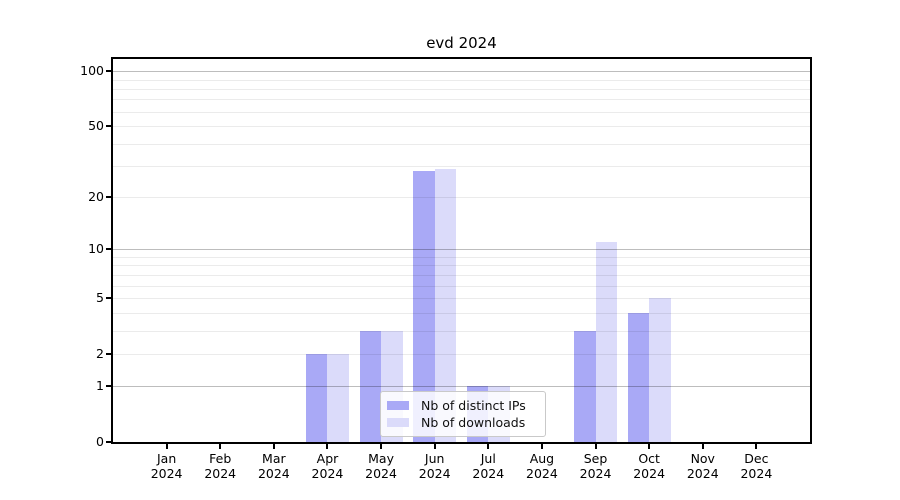 Image resolution: width=900 pixels, height=500 pixels. Describe the element at coordinates (606, 342) in the screenshot. I see `bar-downloads-sep` at that location.